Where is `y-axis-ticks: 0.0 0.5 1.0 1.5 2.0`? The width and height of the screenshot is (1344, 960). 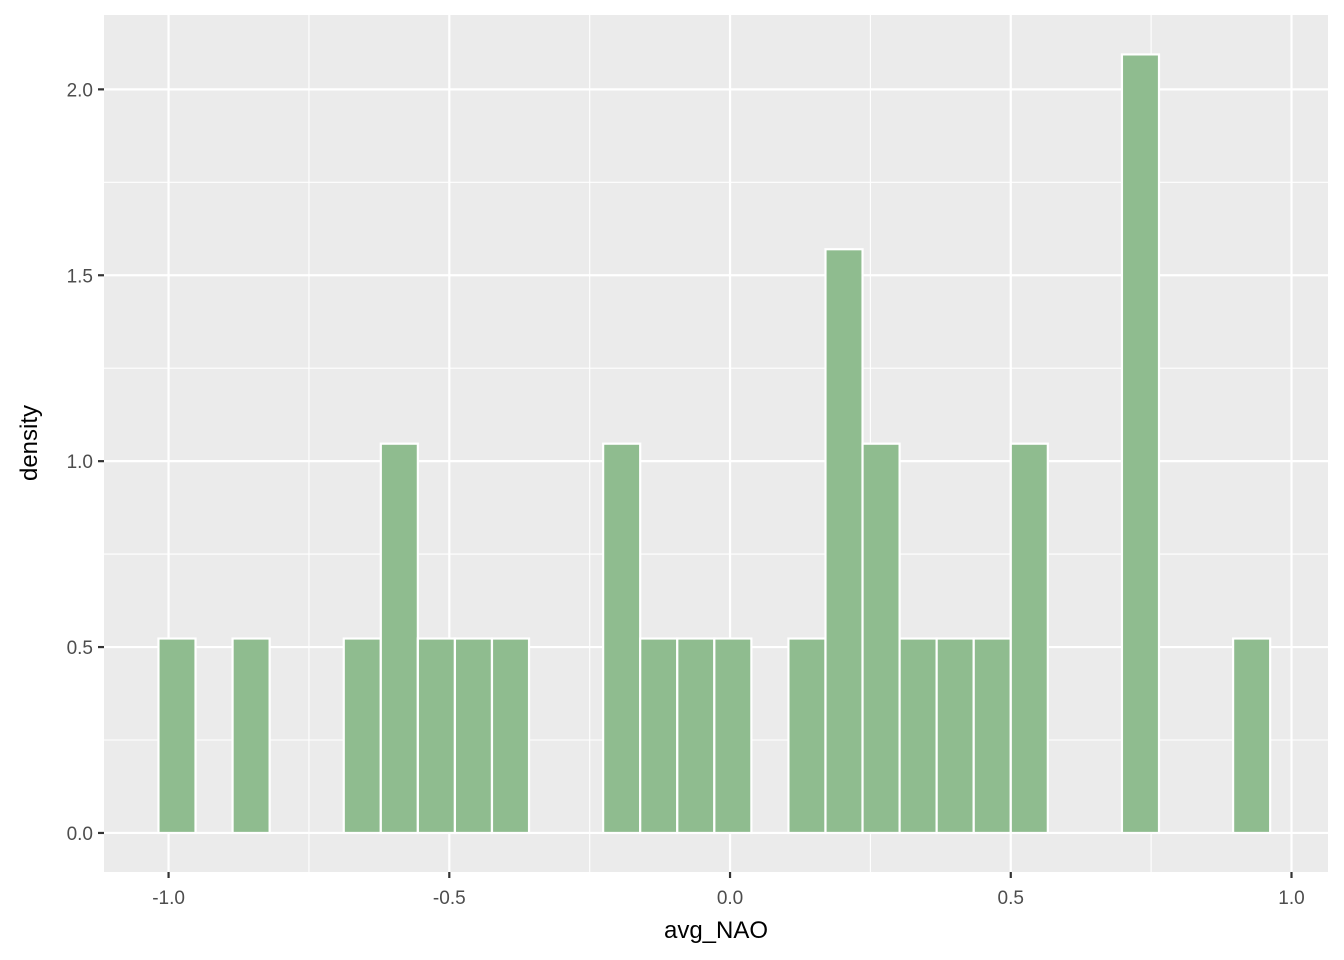
y-axis-ticks: 0.0 0.5 1.0 1.5 2.0 is located at coordinates (85, 462).